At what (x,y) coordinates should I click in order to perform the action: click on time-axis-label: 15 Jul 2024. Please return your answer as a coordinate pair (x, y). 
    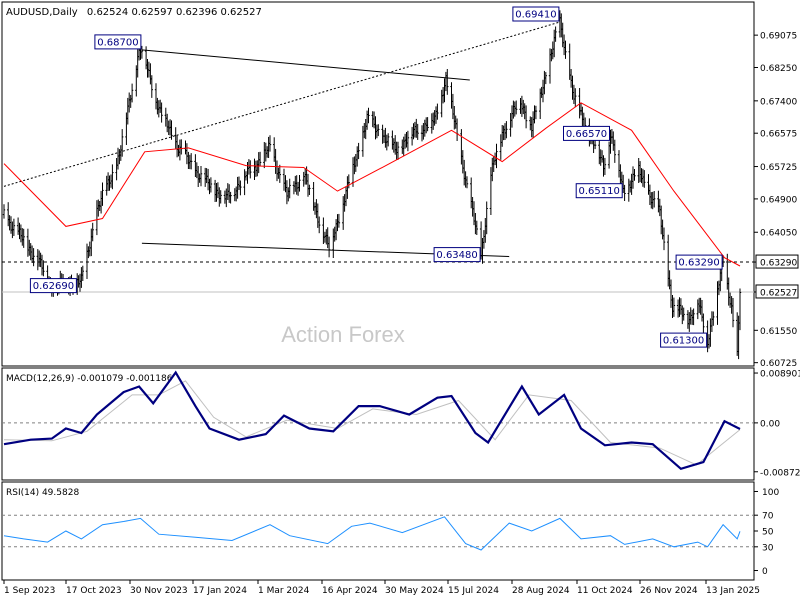
    Looking at the image, I should click on (473, 591).